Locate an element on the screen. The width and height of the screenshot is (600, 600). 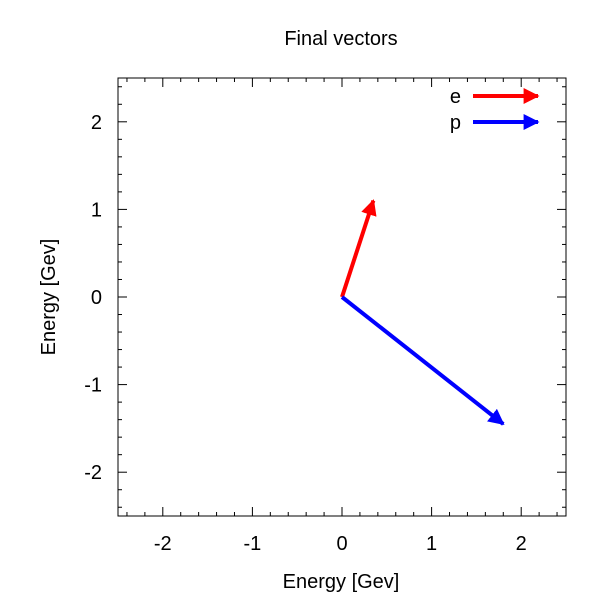
vector-p is located at coordinates (422, 360).